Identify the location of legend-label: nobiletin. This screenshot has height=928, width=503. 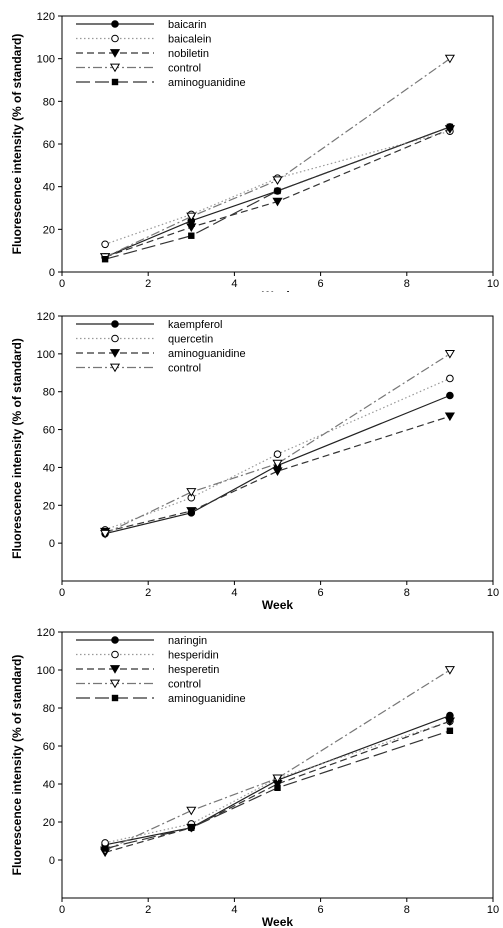
(188, 54).